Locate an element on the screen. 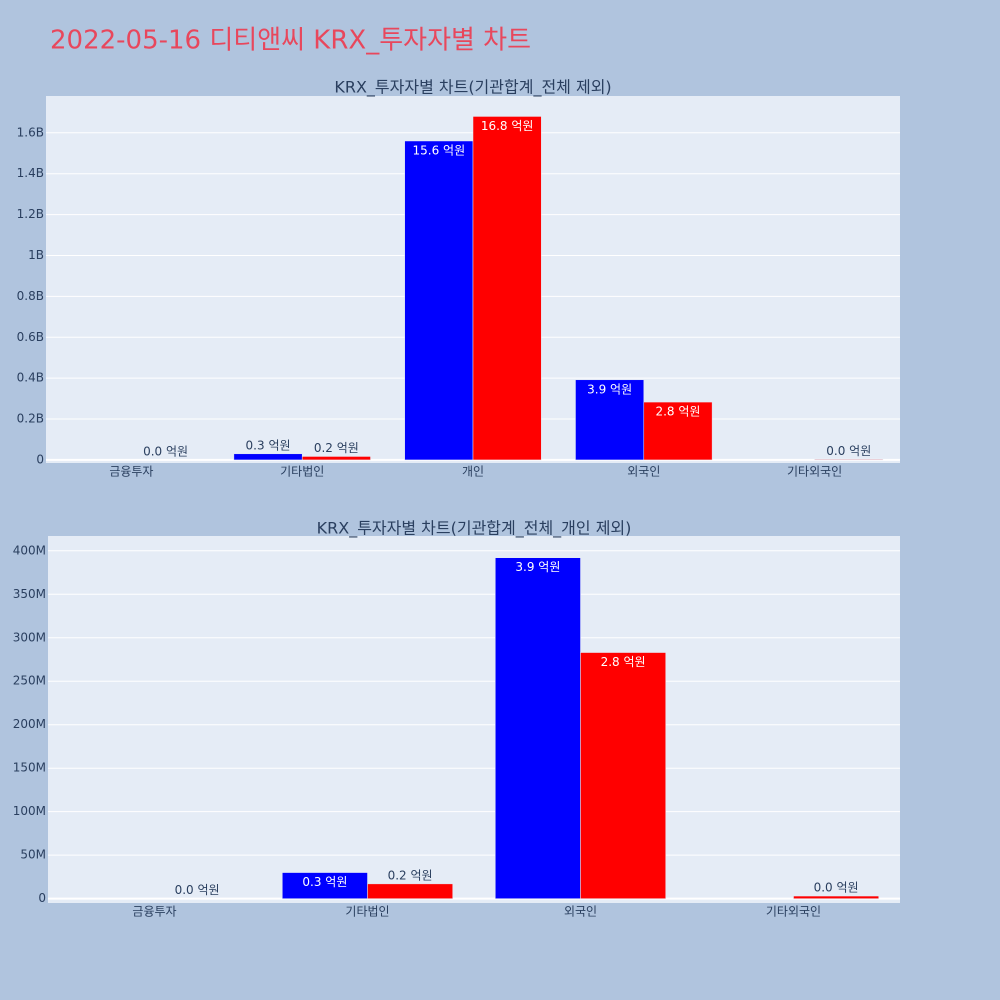 This screenshot has height=1000, width=1000. y-tick-label: 300M is located at coordinates (29, 637).